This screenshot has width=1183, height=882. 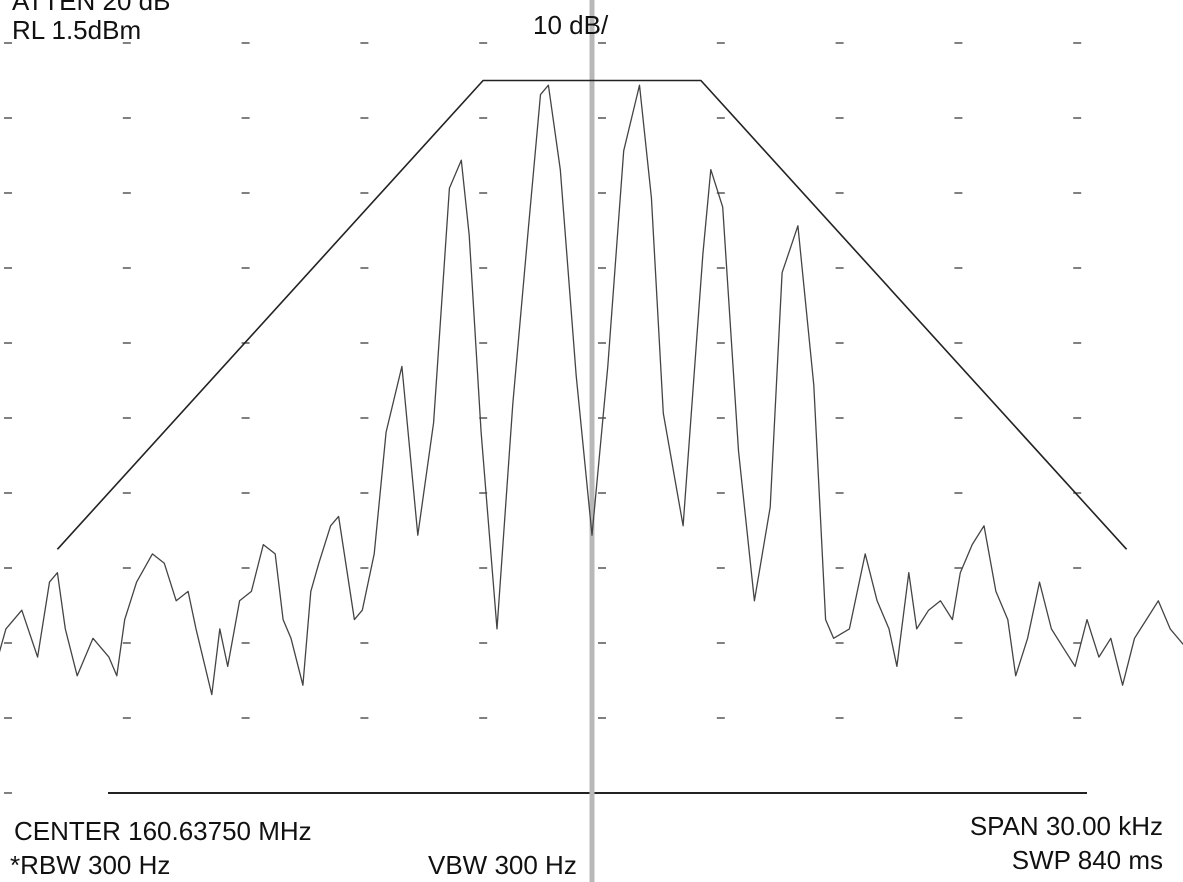 I want to click on attenuation-readout: ATTEN 20 dB, so click(x=91, y=8).